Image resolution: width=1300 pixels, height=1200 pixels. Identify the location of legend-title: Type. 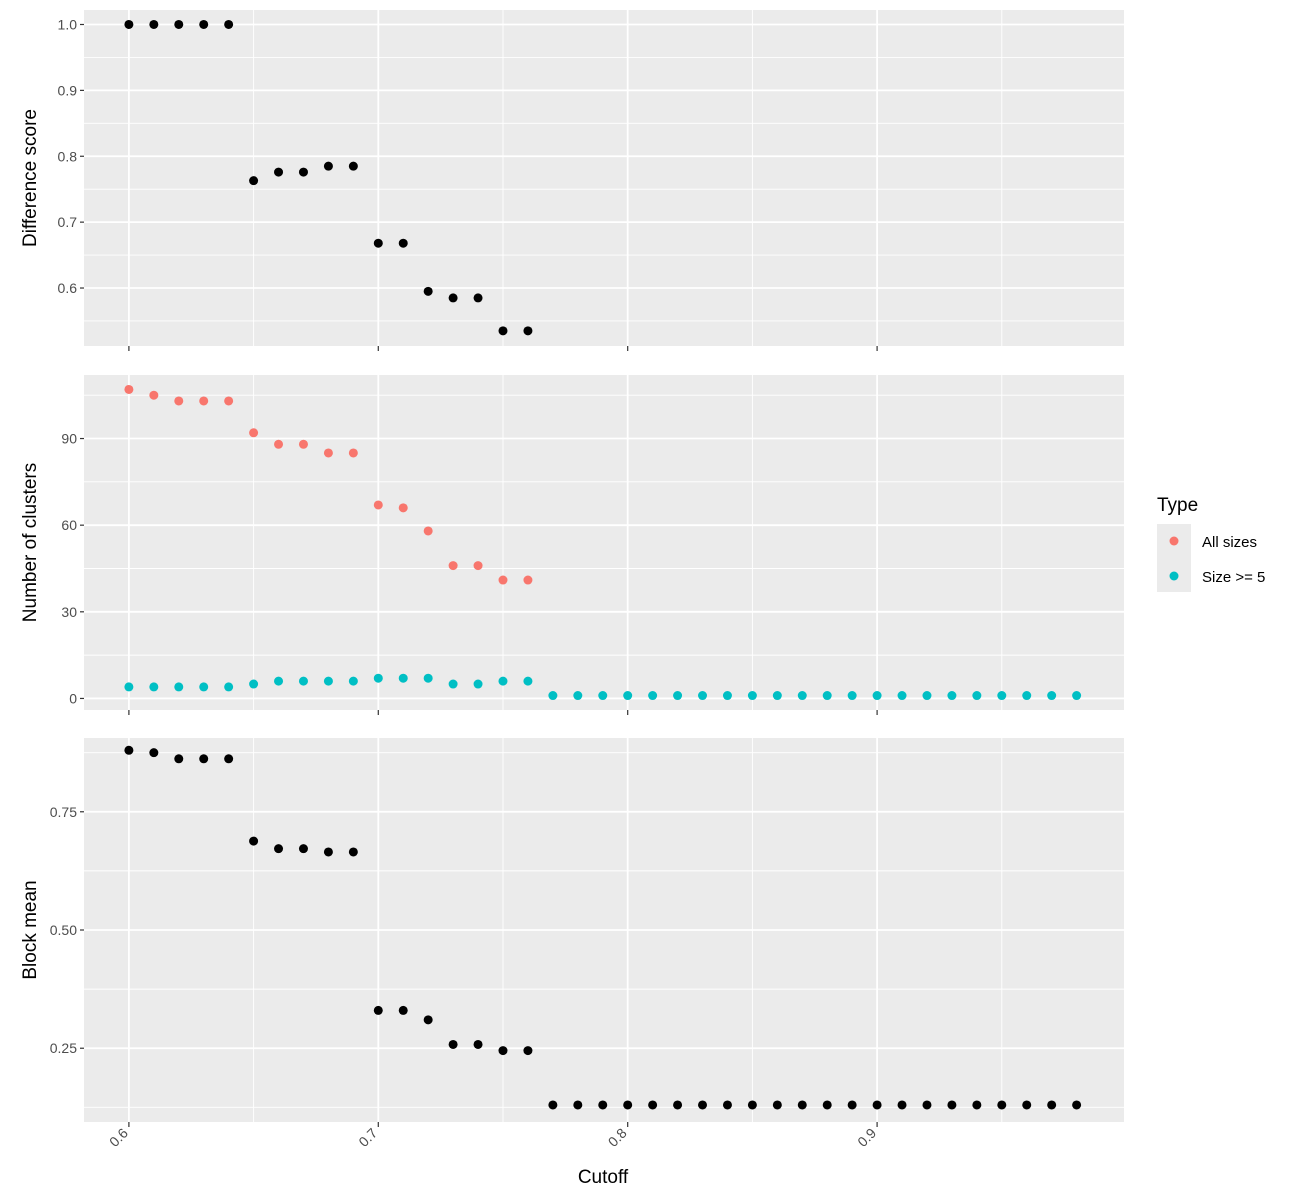
(1177, 505).